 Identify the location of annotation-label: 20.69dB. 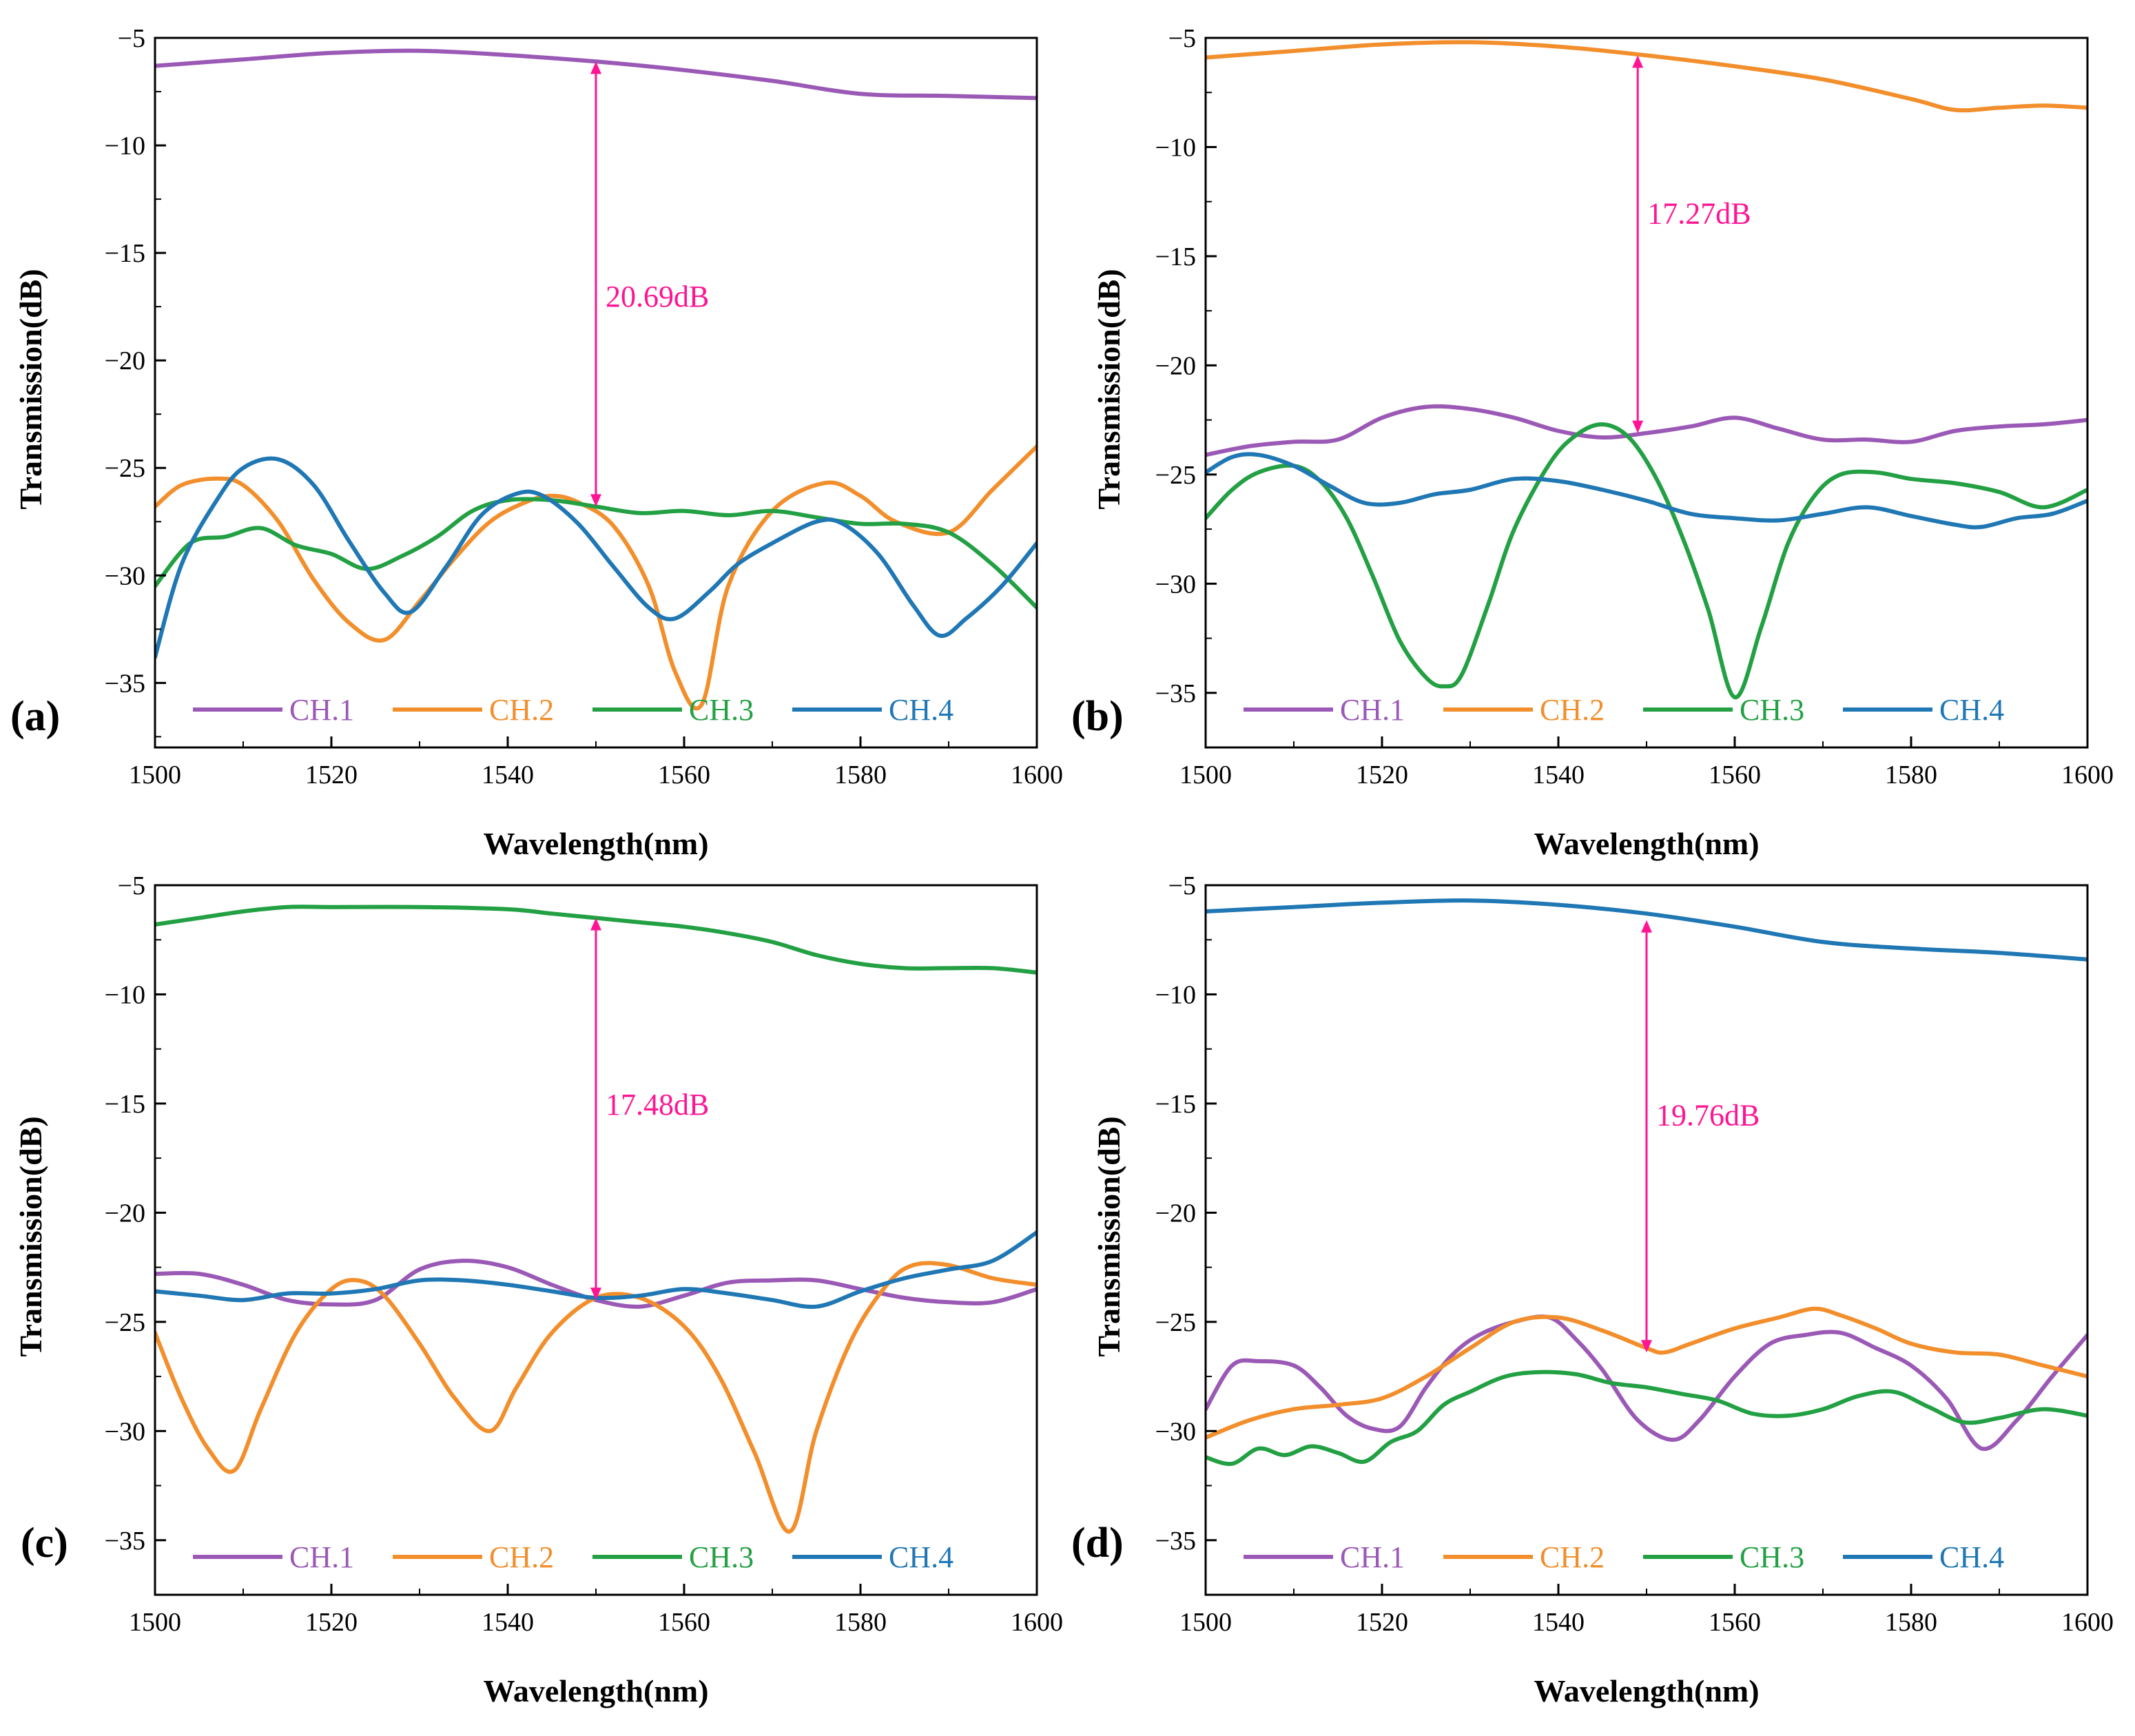
(657, 296).